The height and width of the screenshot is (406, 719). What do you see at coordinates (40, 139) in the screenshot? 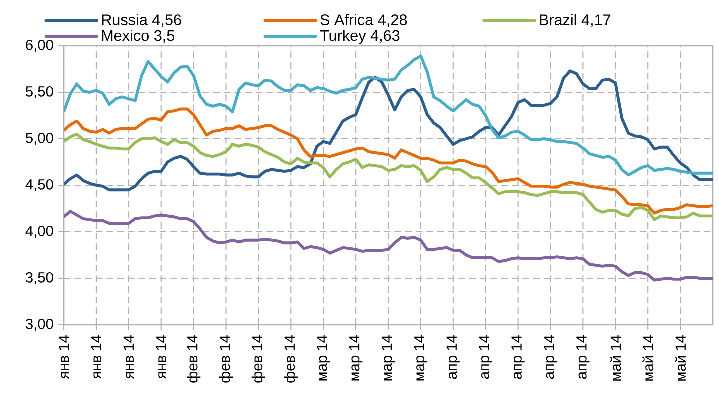
I see `y-tick-label: 5,00` at bounding box center [40, 139].